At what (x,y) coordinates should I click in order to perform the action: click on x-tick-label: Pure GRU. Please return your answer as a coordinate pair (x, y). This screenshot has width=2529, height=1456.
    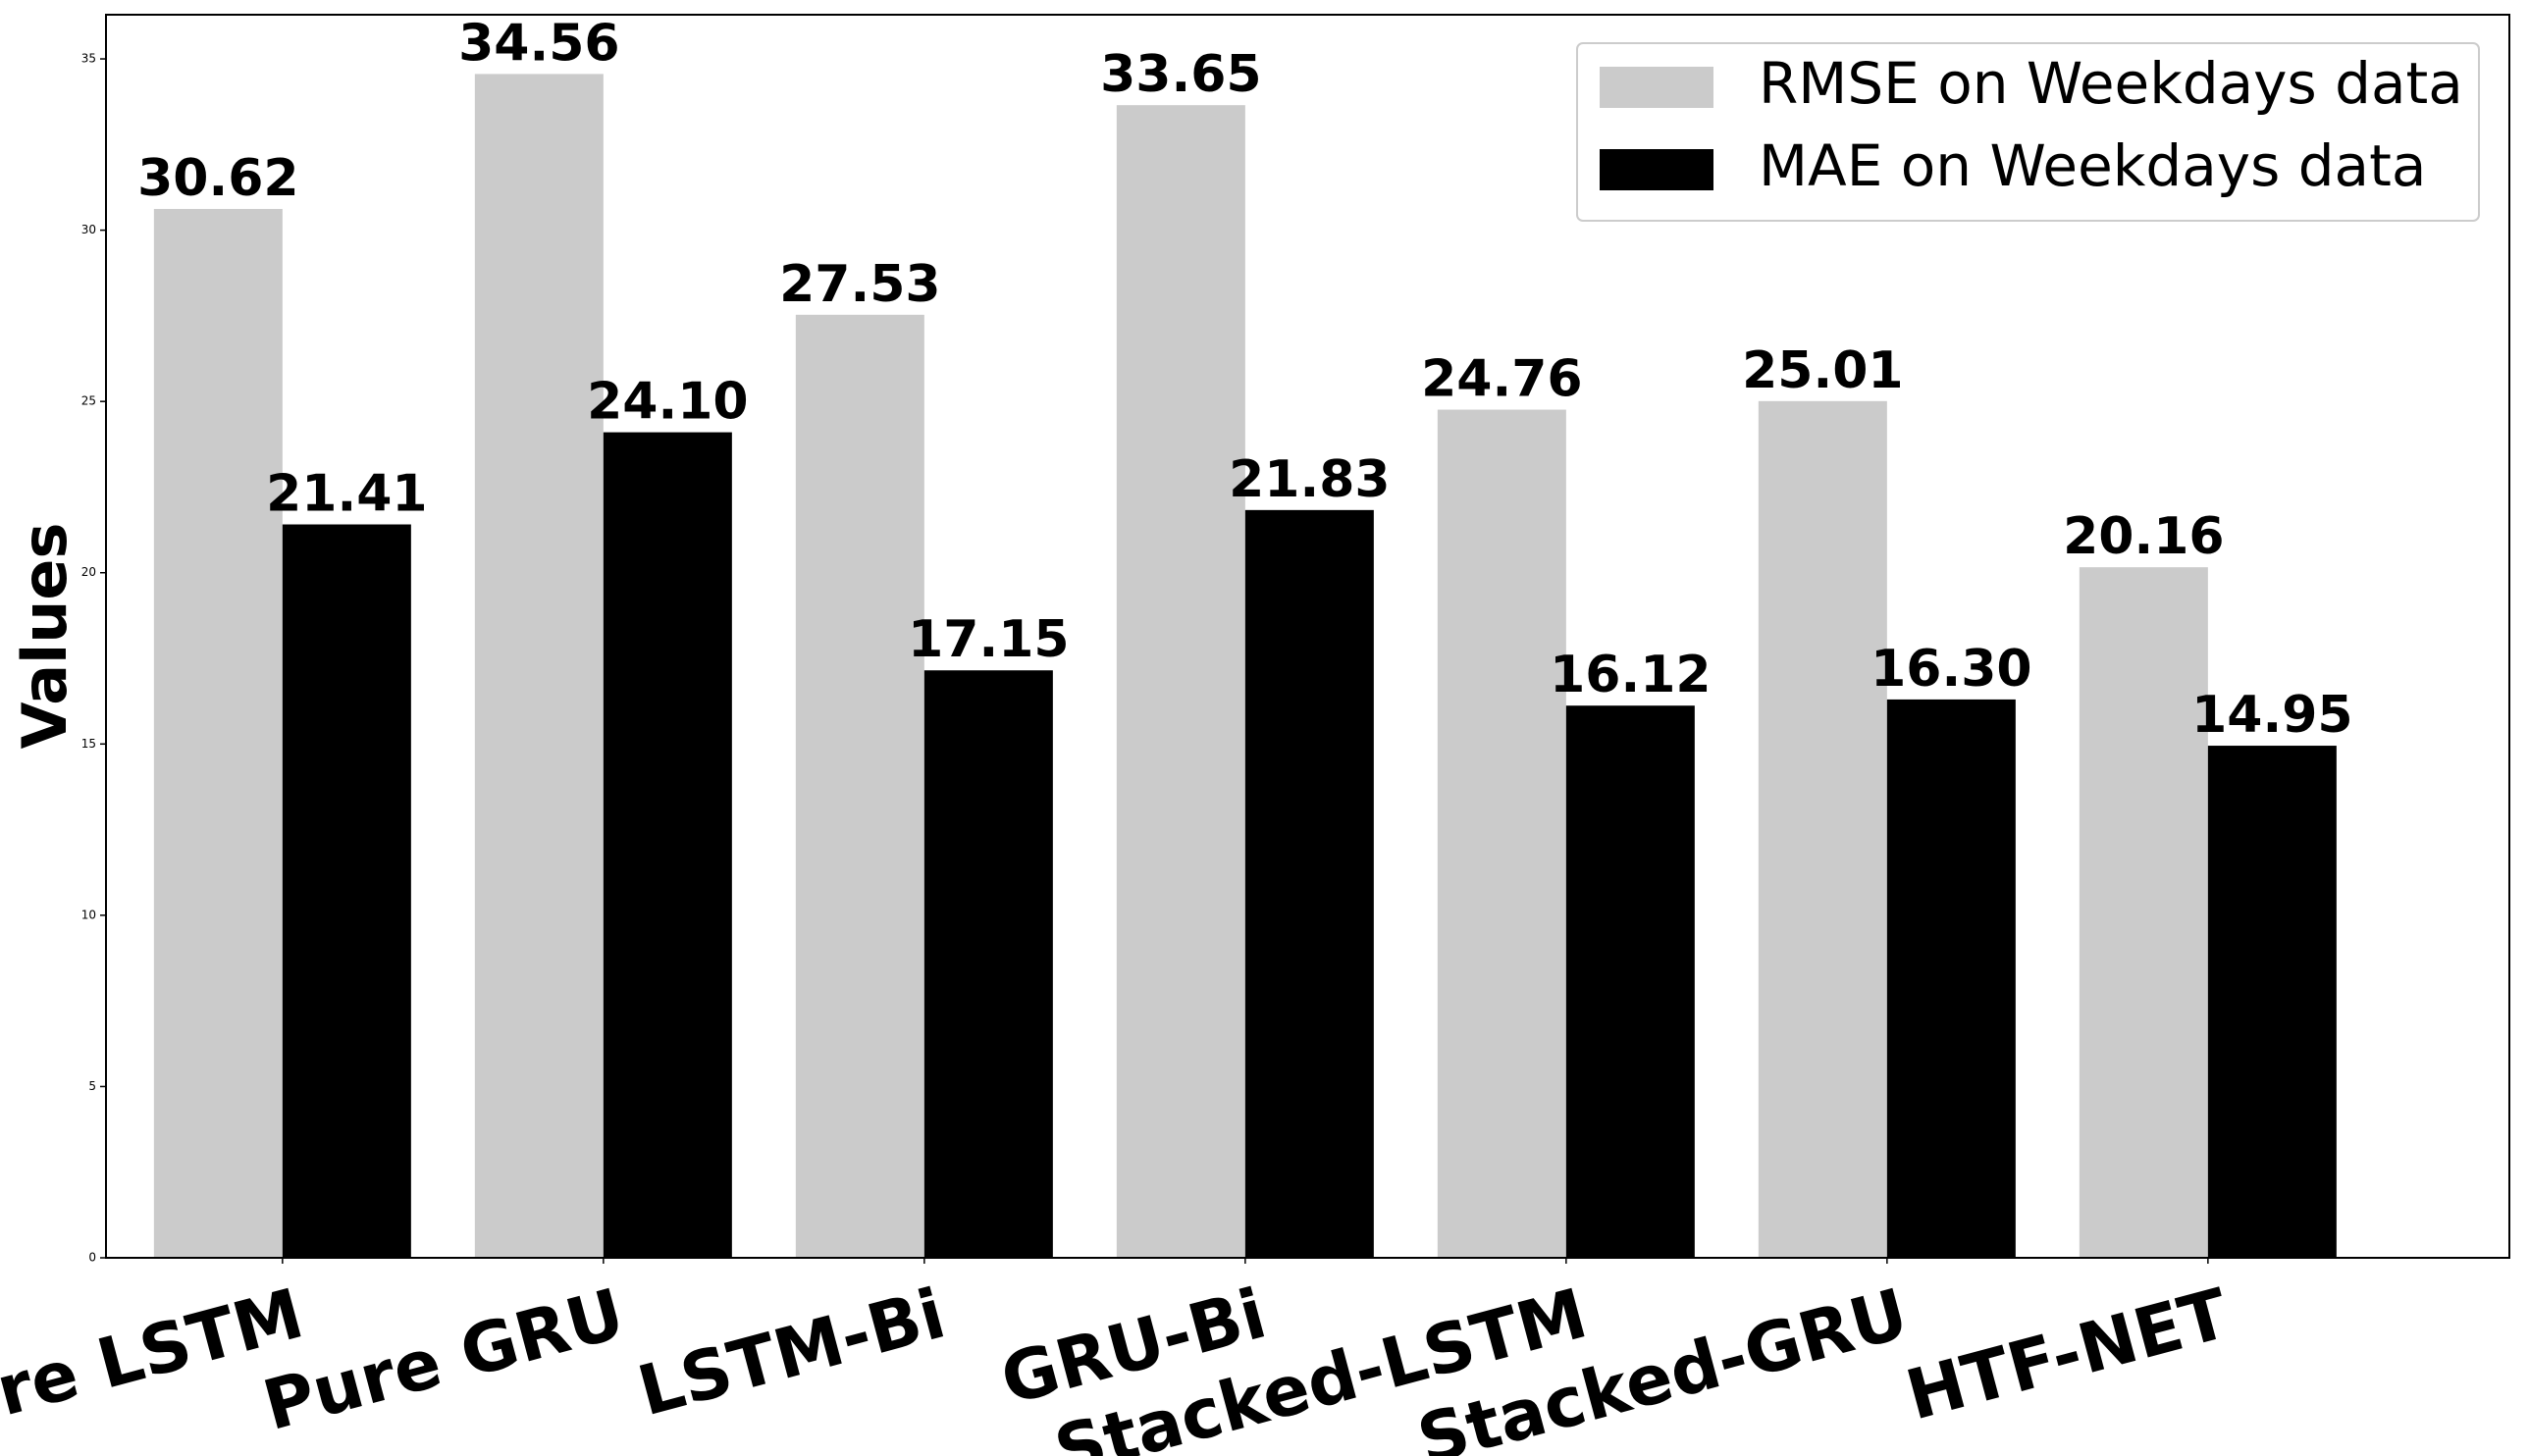
    Looking at the image, I should click on (443, 1360).